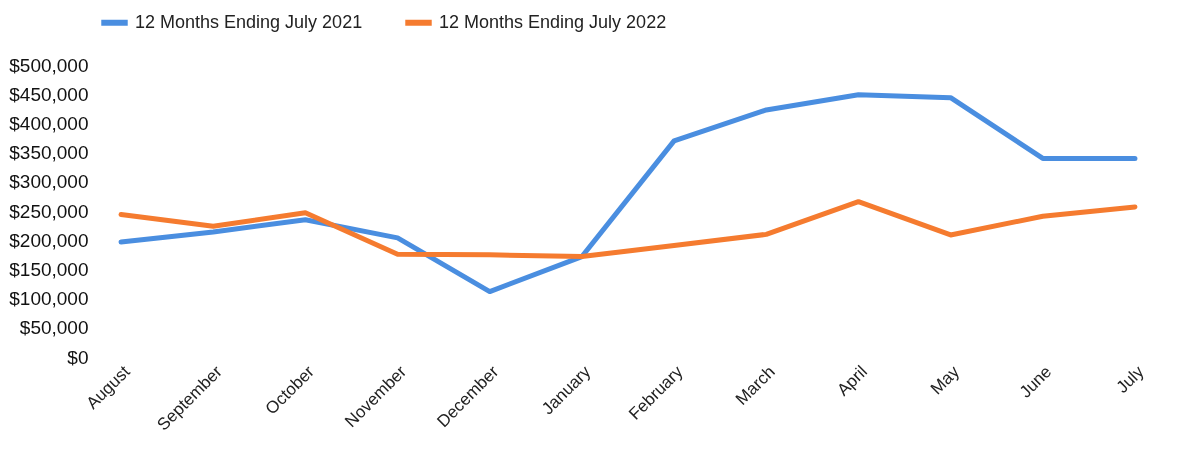 The height and width of the screenshot is (476, 1199). I want to click on y-tick-label: $450,000, so click(49, 94).